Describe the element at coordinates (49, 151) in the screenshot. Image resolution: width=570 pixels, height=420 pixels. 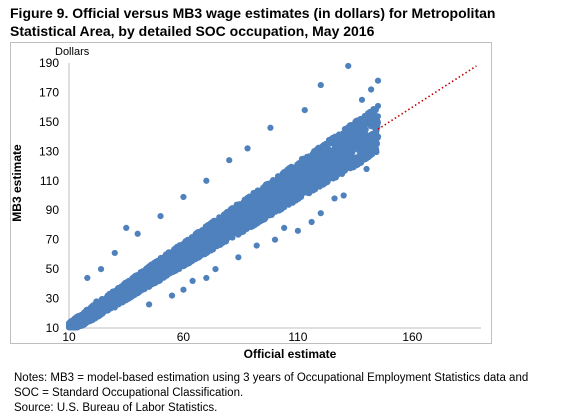
I see `y-tick-label: 130` at that location.